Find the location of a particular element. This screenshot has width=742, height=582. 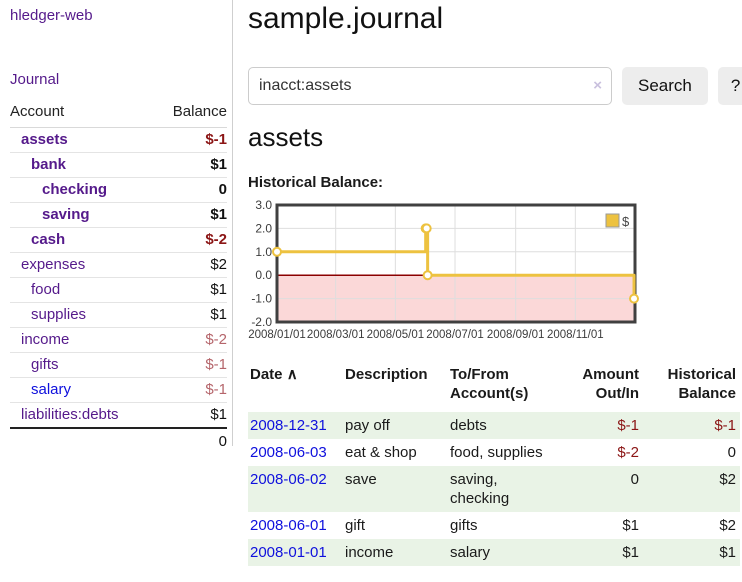

register-col-accounts: To/From Account(s) is located at coordinates (489, 384).